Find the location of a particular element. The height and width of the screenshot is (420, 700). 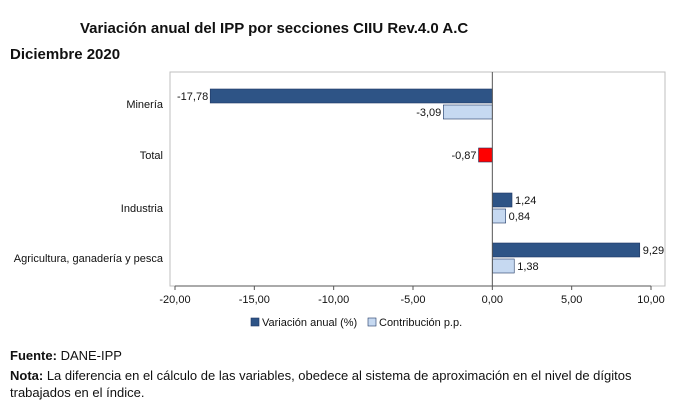

x-tick-label: -10,00 is located at coordinates (333, 300).